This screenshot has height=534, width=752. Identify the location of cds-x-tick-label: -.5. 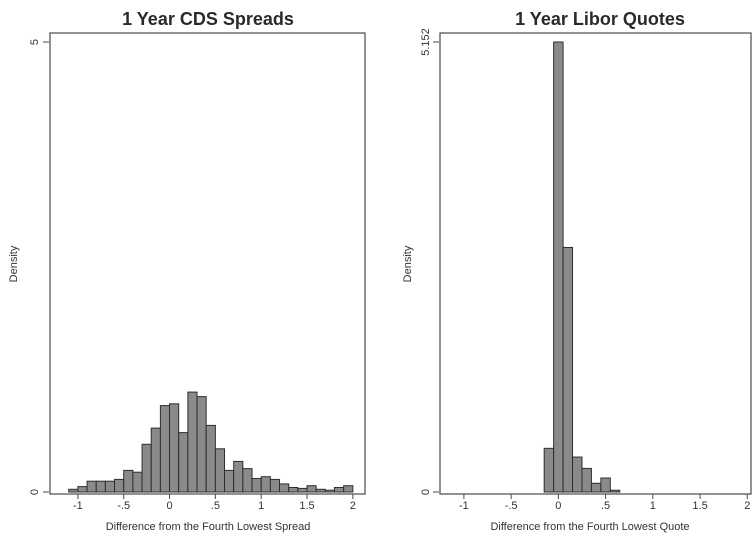
(123, 506).